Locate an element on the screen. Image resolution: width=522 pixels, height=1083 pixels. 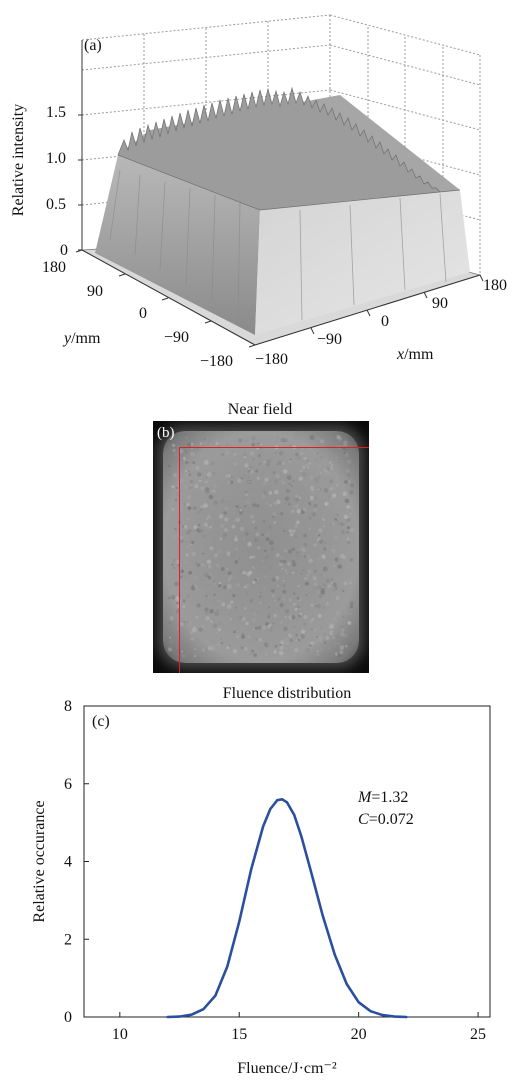
series-line is located at coordinates (287, 908).